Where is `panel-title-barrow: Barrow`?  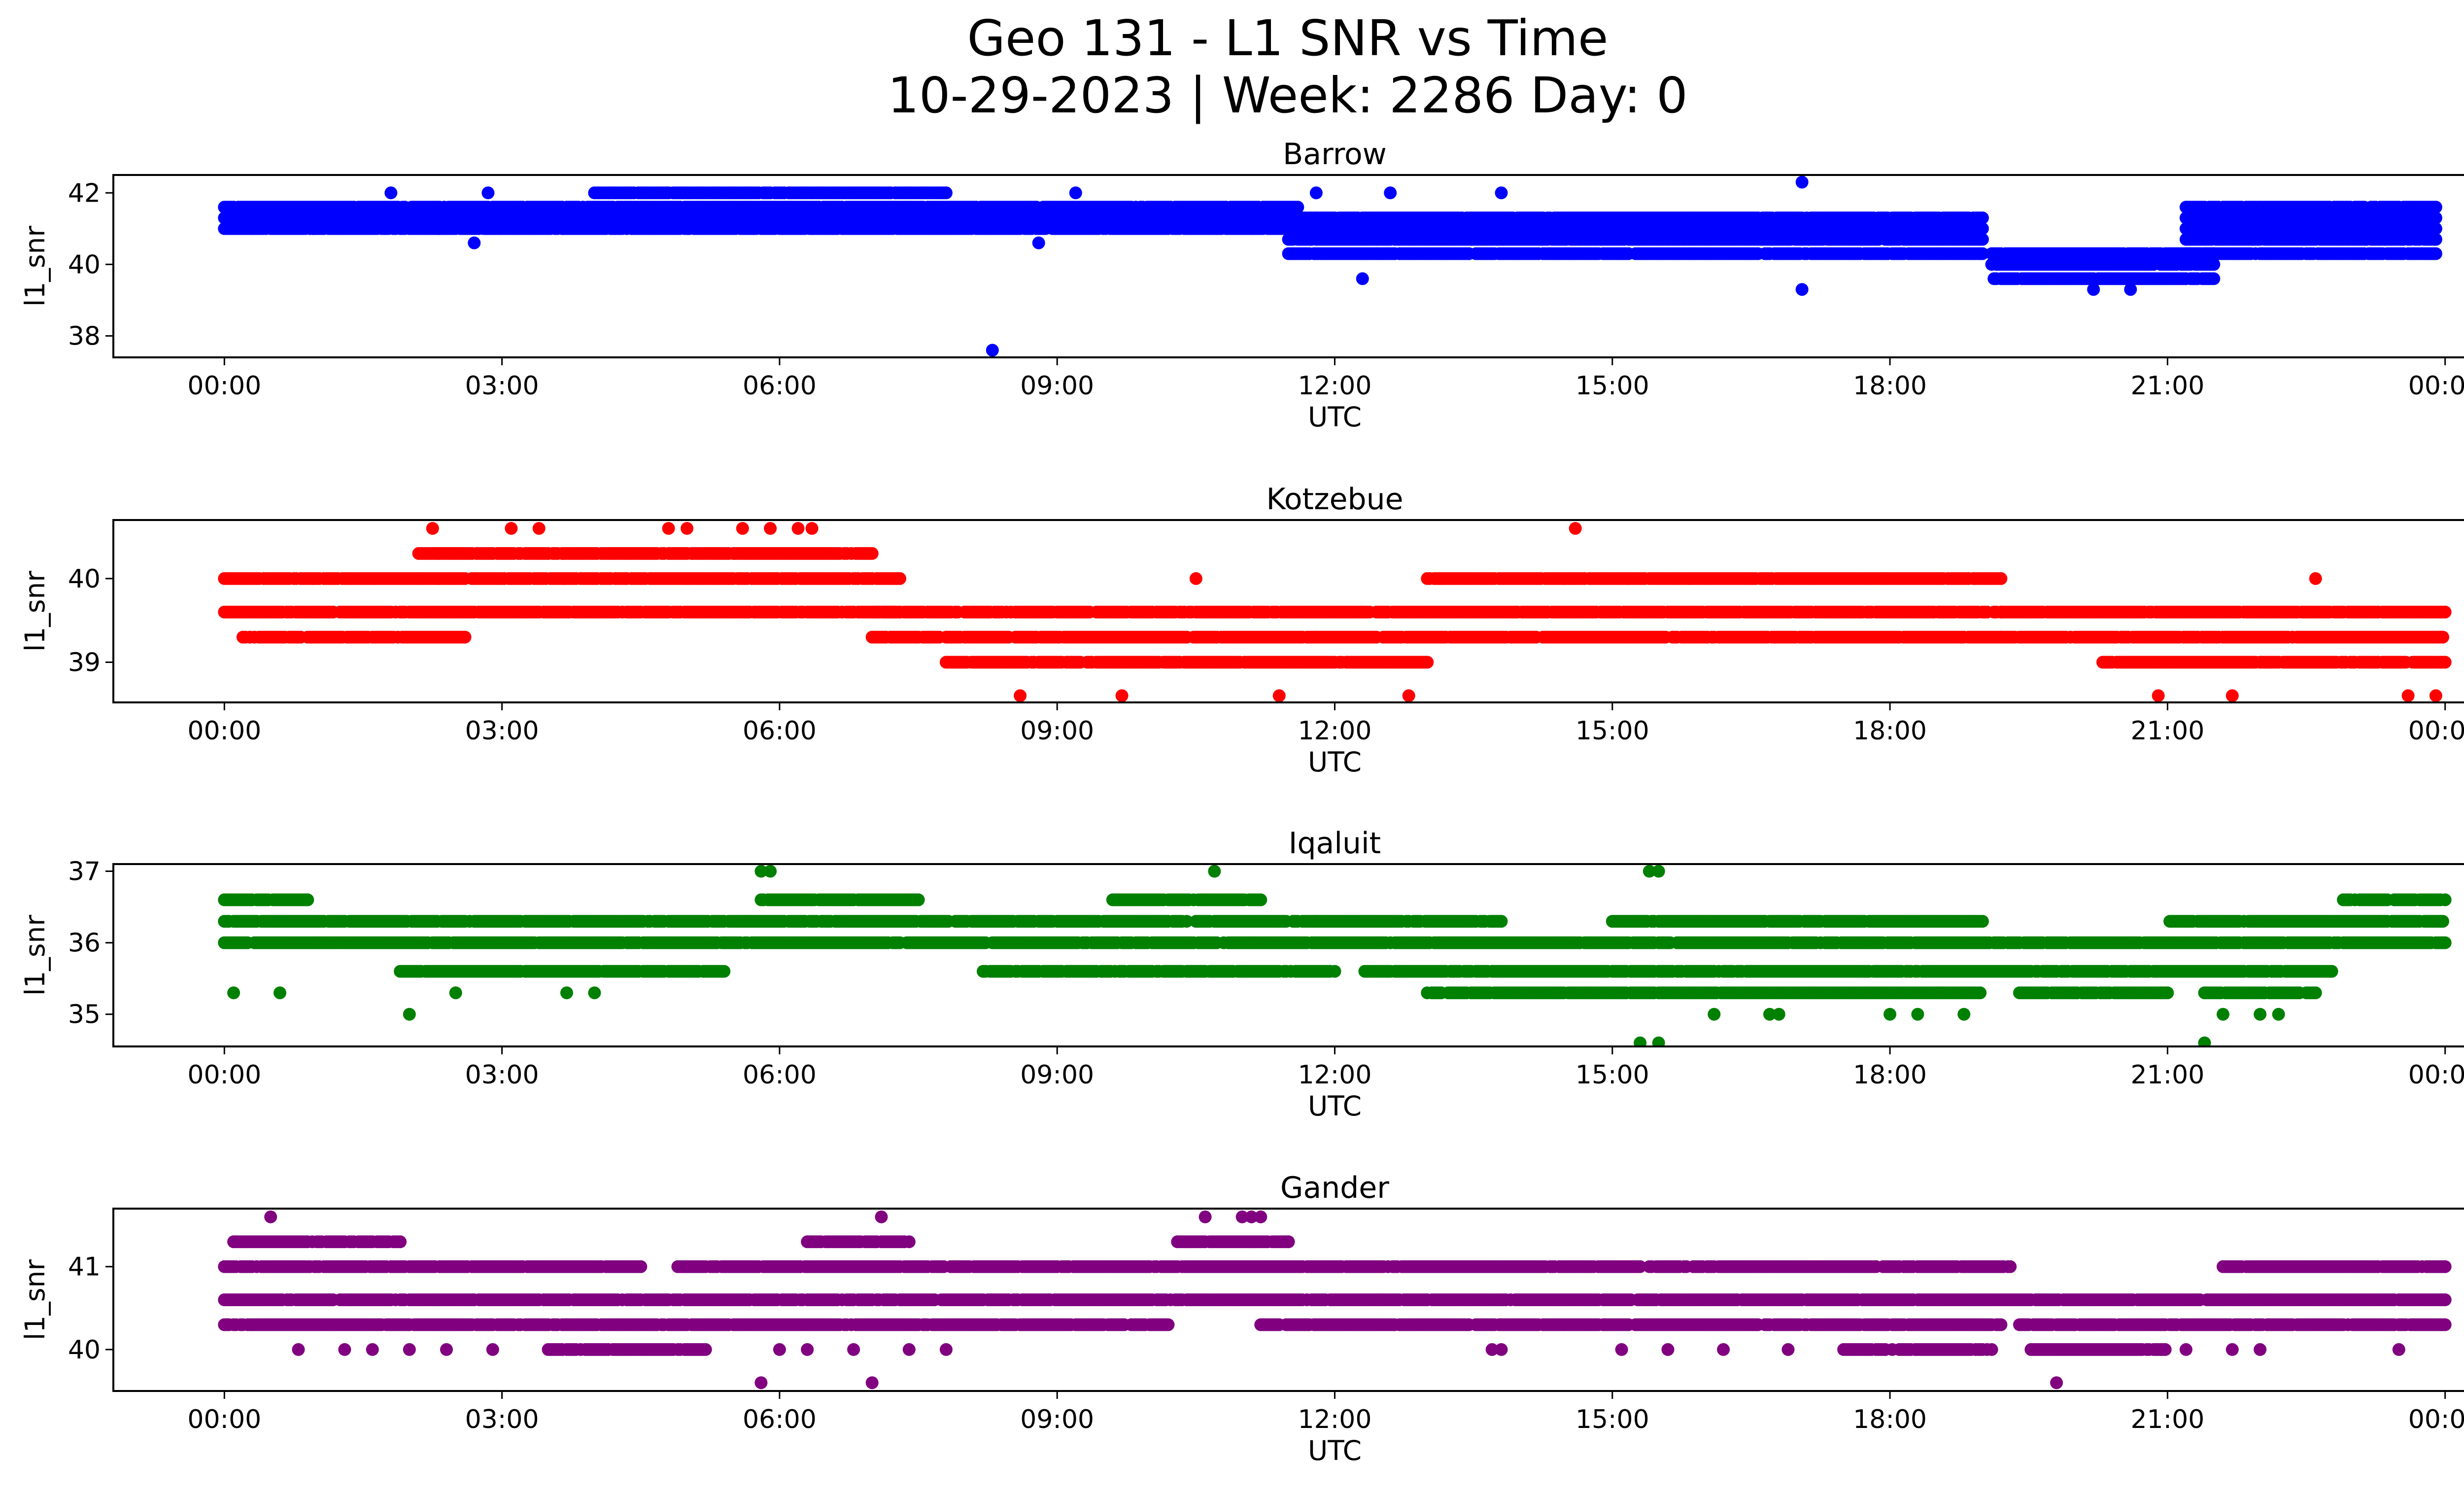 panel-title-barrow: Barrow is located at coordinates (1335, 154).